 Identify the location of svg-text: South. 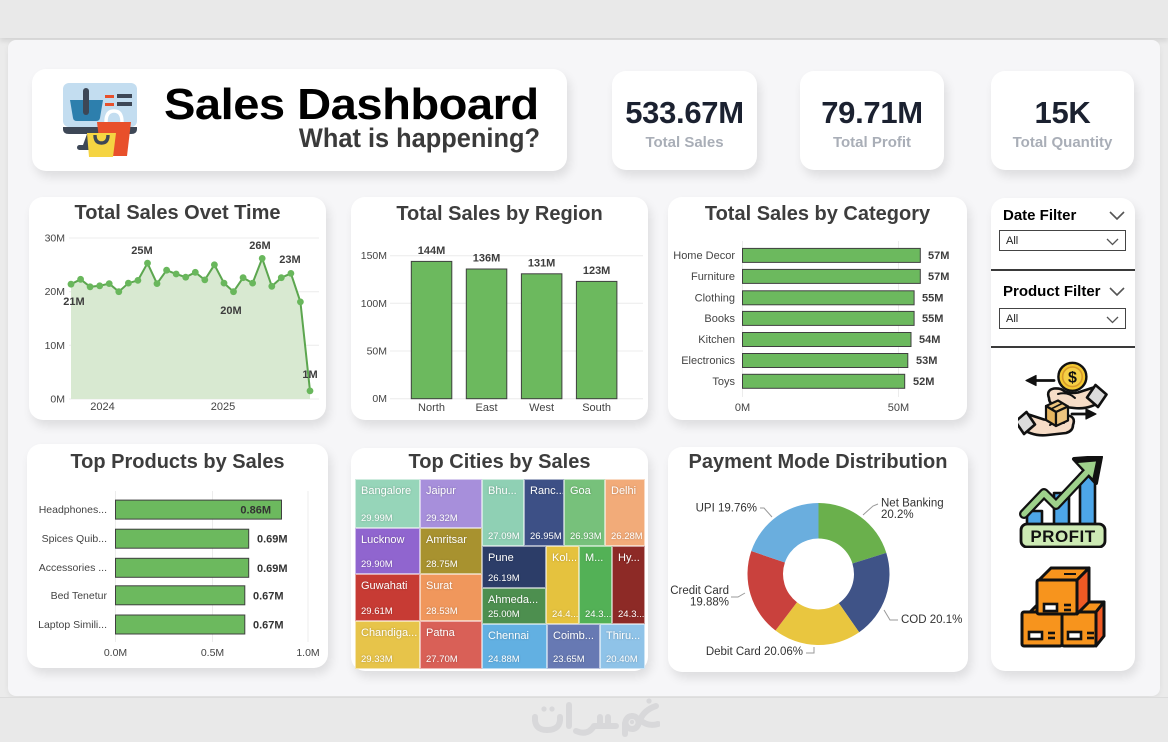
(596, 408).